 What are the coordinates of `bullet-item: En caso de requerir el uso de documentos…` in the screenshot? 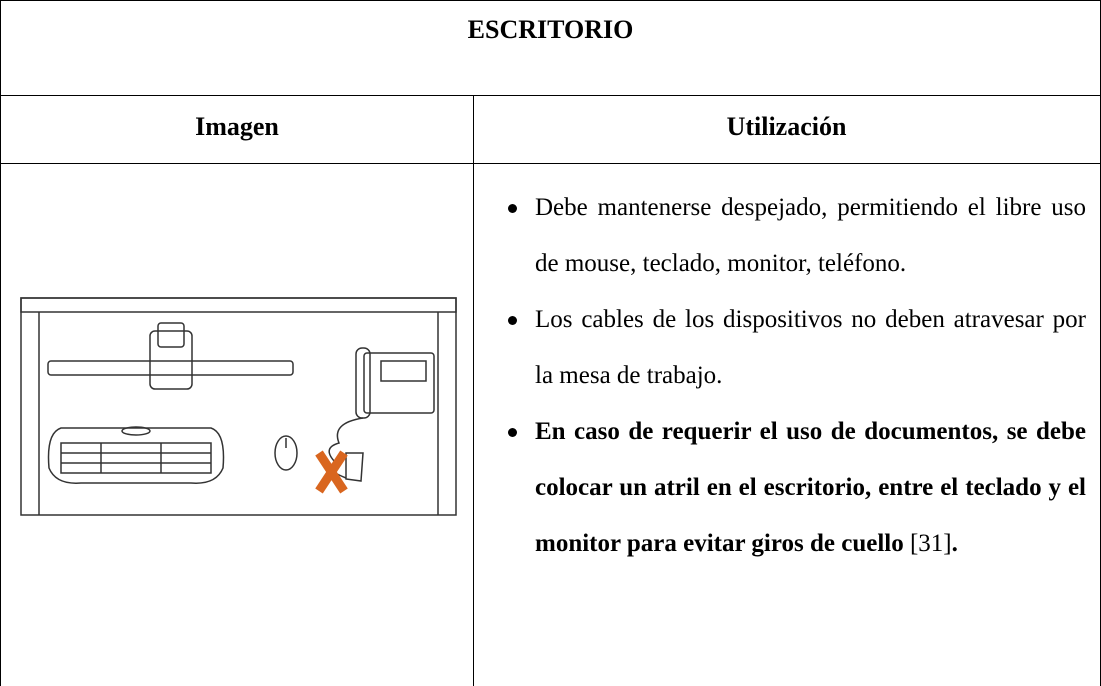 It's located at (797, 488).